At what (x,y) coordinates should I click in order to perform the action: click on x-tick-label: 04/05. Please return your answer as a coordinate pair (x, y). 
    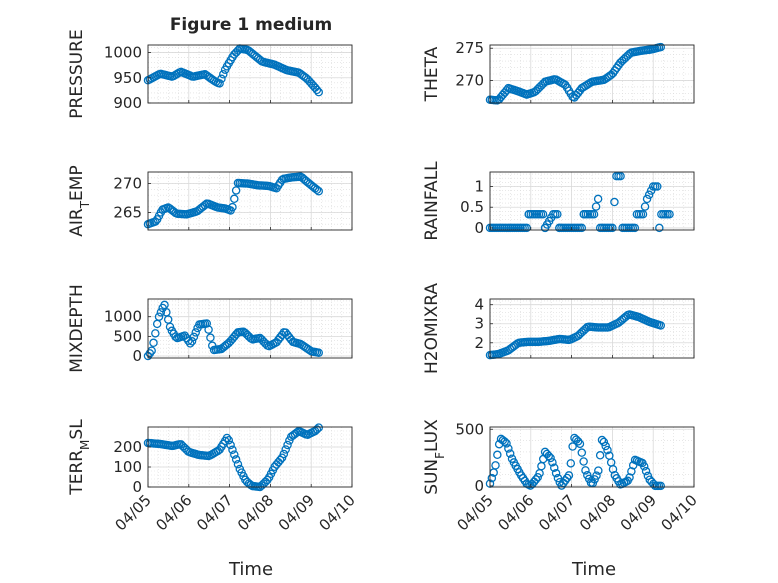
    Looking at the image, I should click on (133, 512).